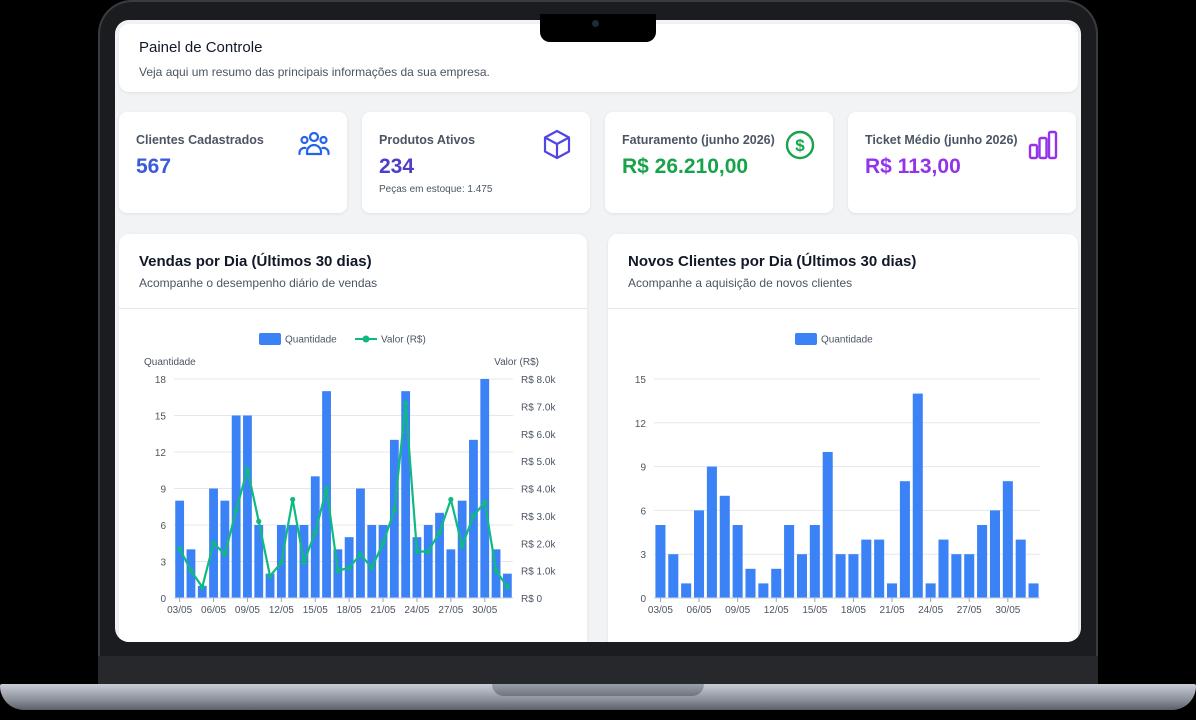 Image resolution: width=1196 pixels, height=720 pixels. Describe the element at coordinates (772, 261) in the screenshot. I see `chart-title: Novos Clientes por Dia (Últimos 30 dias)` at that location.